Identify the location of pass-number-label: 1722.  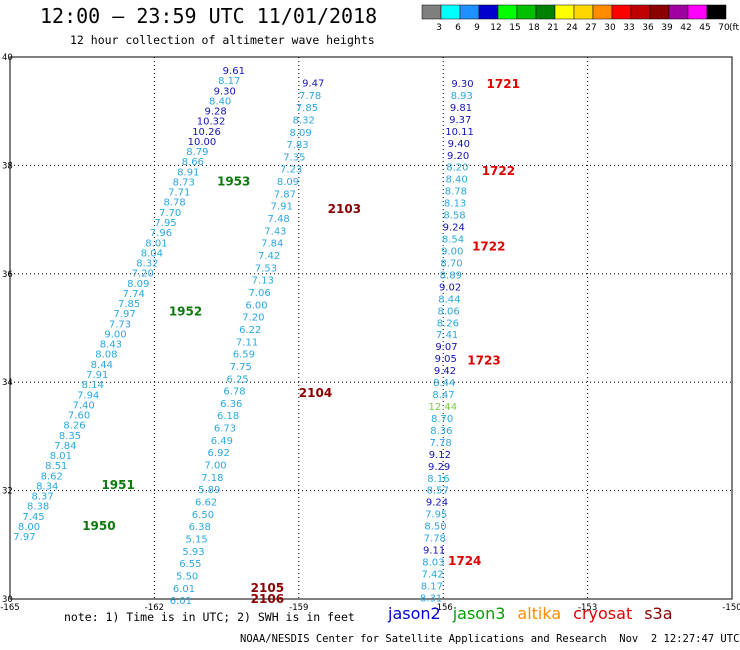
(498, 171).